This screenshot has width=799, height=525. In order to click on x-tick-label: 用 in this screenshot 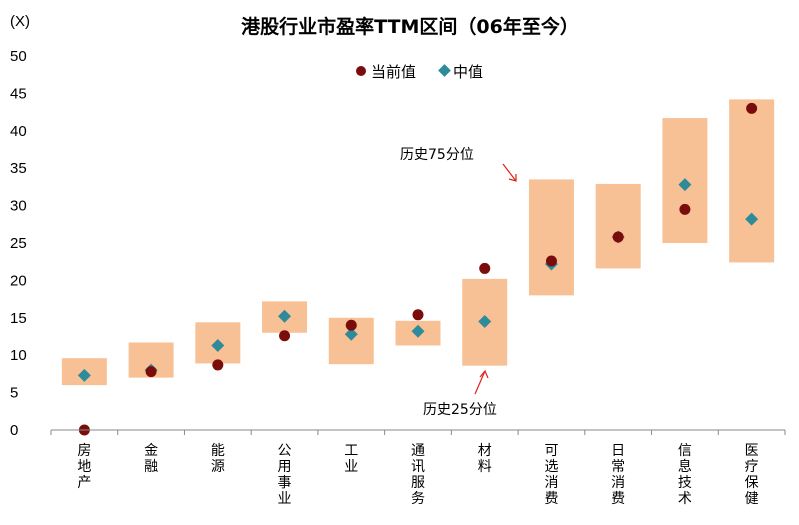, I will do `click(285, 467)`.